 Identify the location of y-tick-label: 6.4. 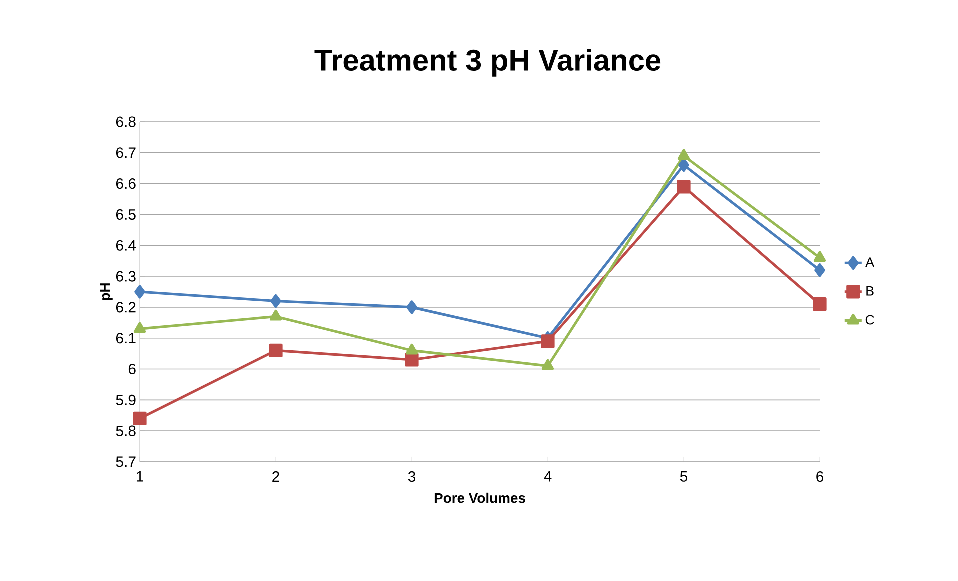
(126, 245).